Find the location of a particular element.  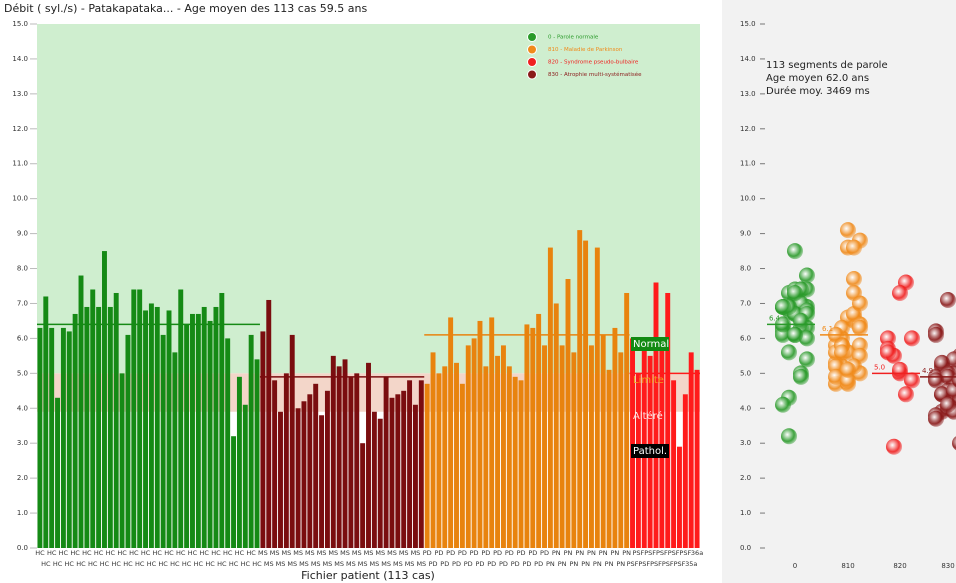

note: 113 segments de parole is located at coordinates (827, 65).